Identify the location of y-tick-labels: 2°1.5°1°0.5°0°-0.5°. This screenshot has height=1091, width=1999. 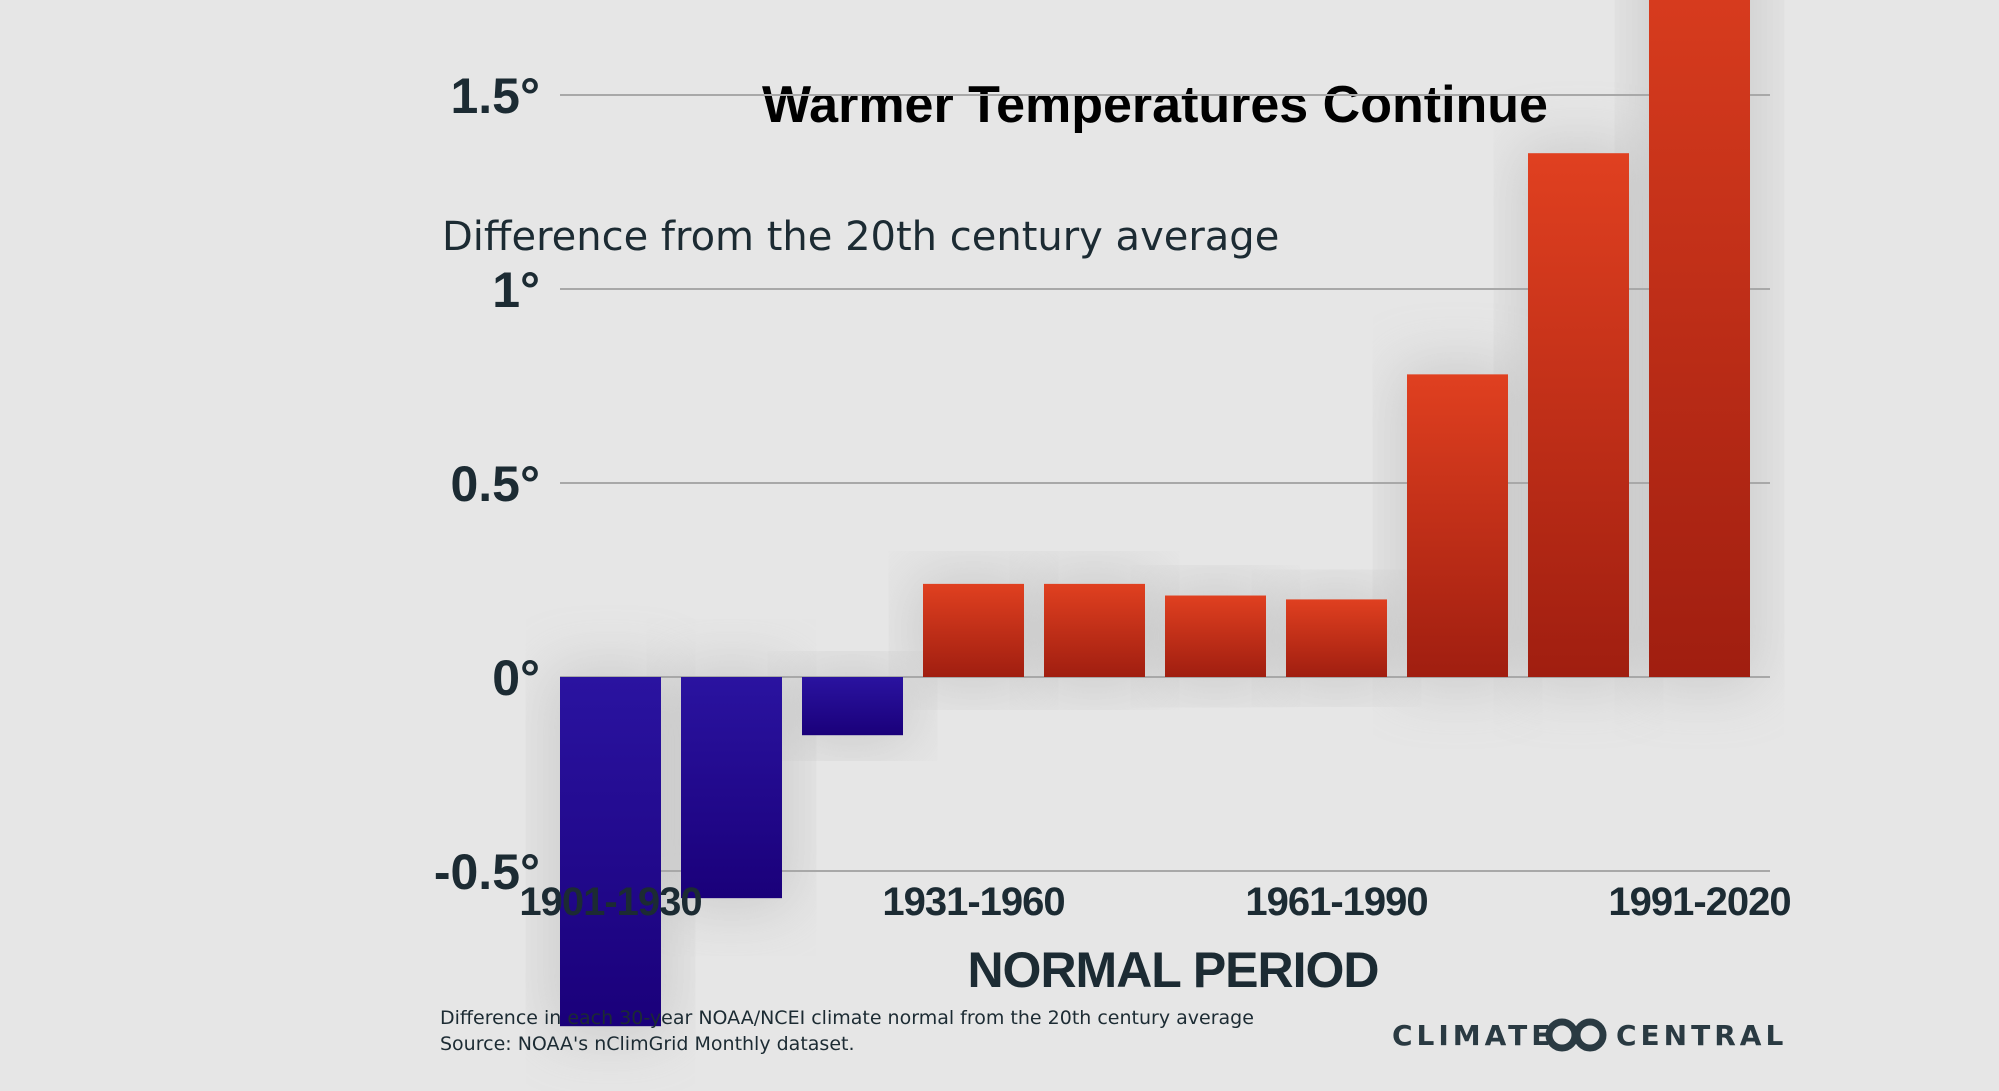
(487, 484).